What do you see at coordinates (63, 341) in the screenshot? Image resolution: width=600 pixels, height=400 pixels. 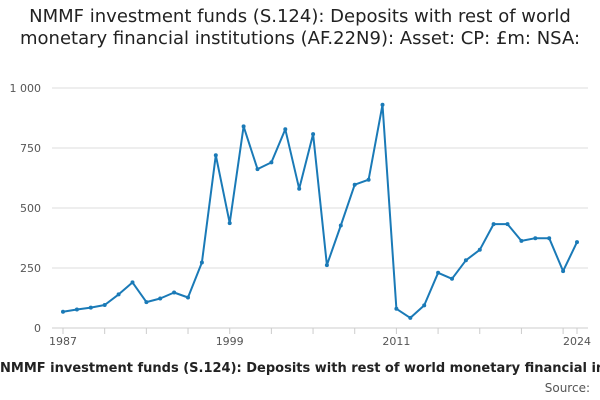 I see `x-tick-label: 1987` at bounding box center [63, 341].